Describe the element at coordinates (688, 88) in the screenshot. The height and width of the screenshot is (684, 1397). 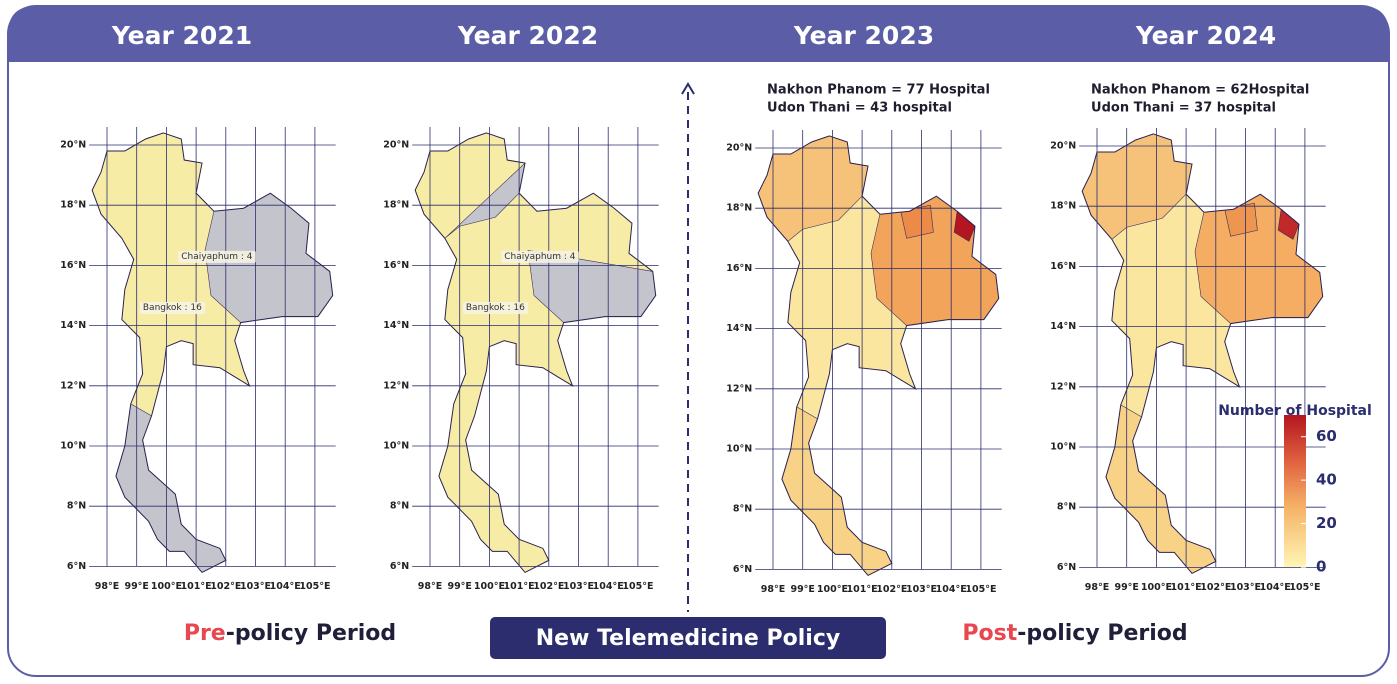
I see `arrow-head` at that location.